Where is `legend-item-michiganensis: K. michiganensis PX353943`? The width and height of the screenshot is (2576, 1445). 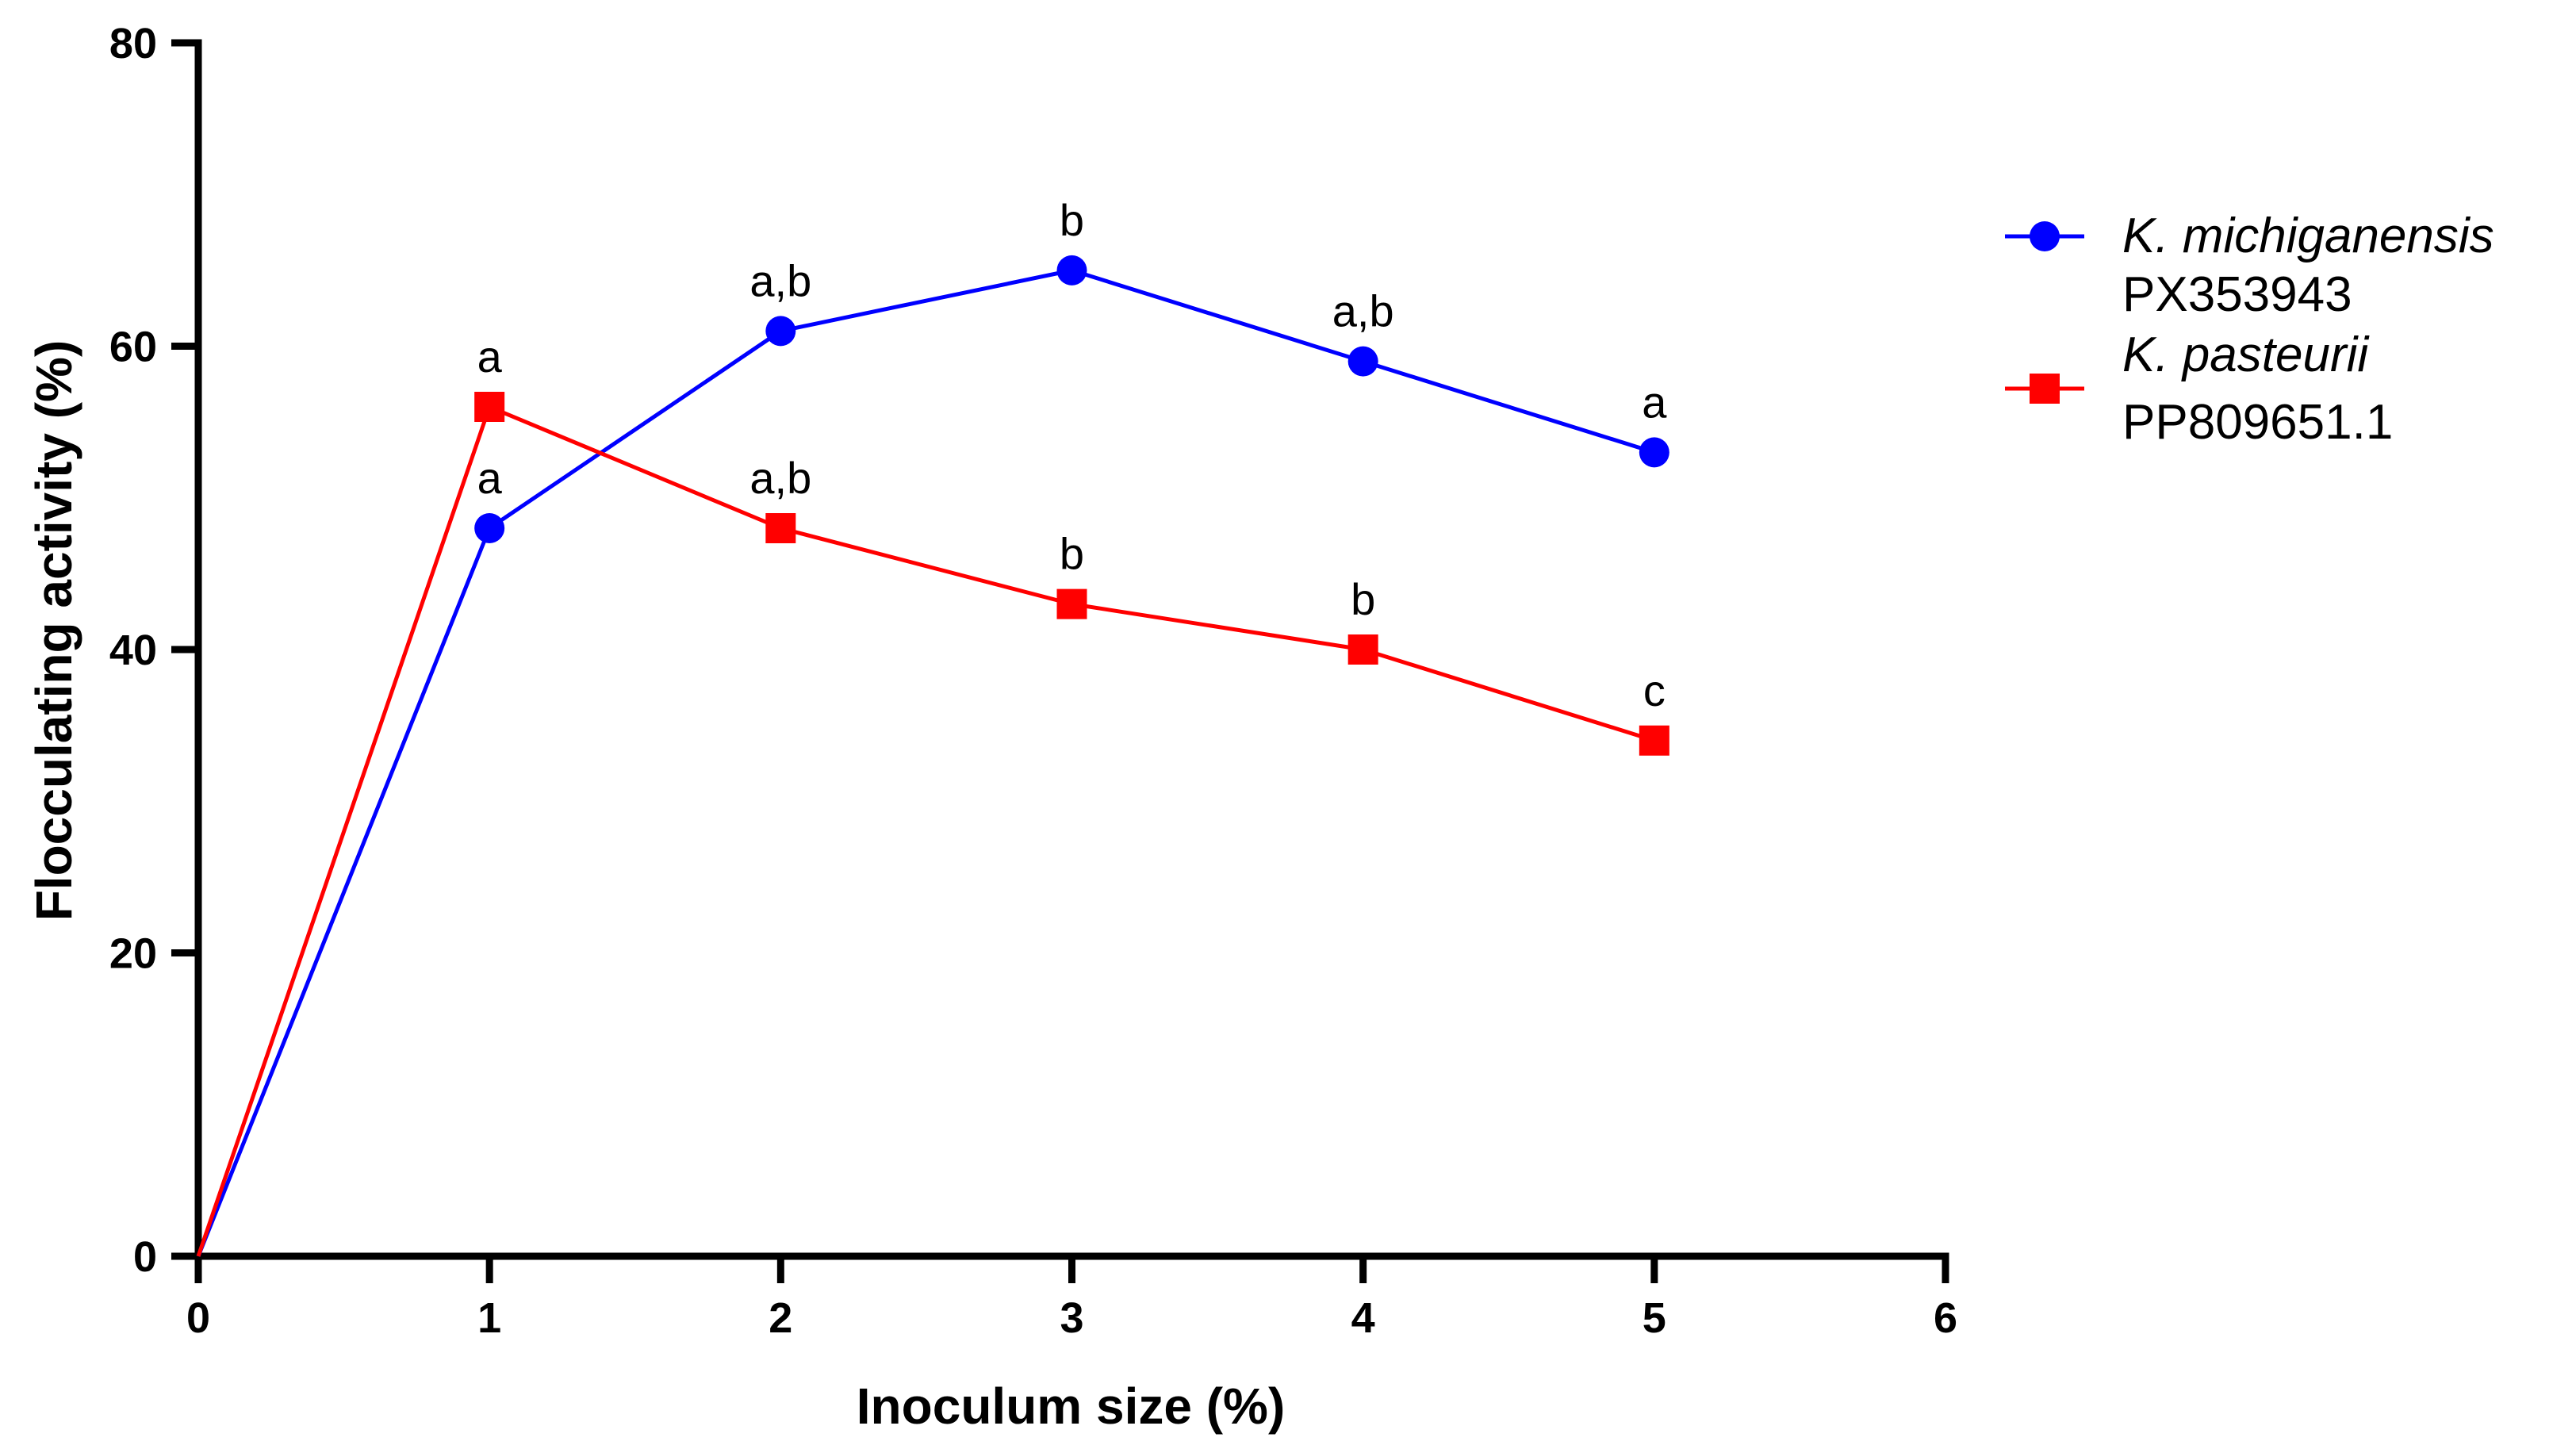
legend-item-michiganensis: K. michiganensis PX353943 is located at coordinates (2250, 265).